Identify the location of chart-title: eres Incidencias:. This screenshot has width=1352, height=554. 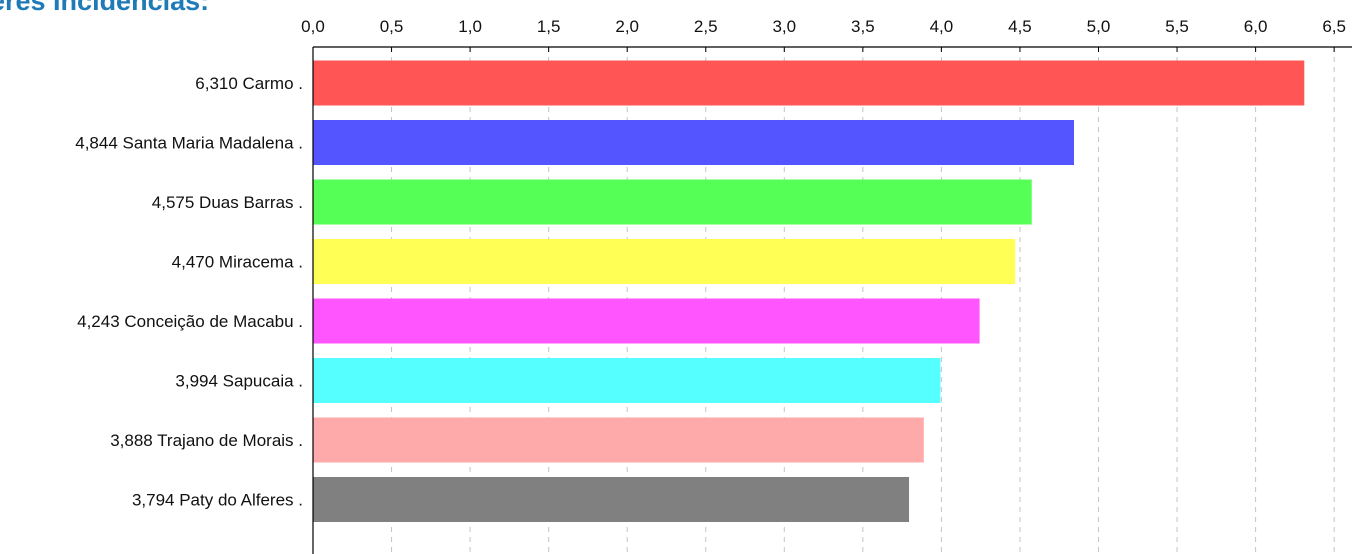
(105, 8).